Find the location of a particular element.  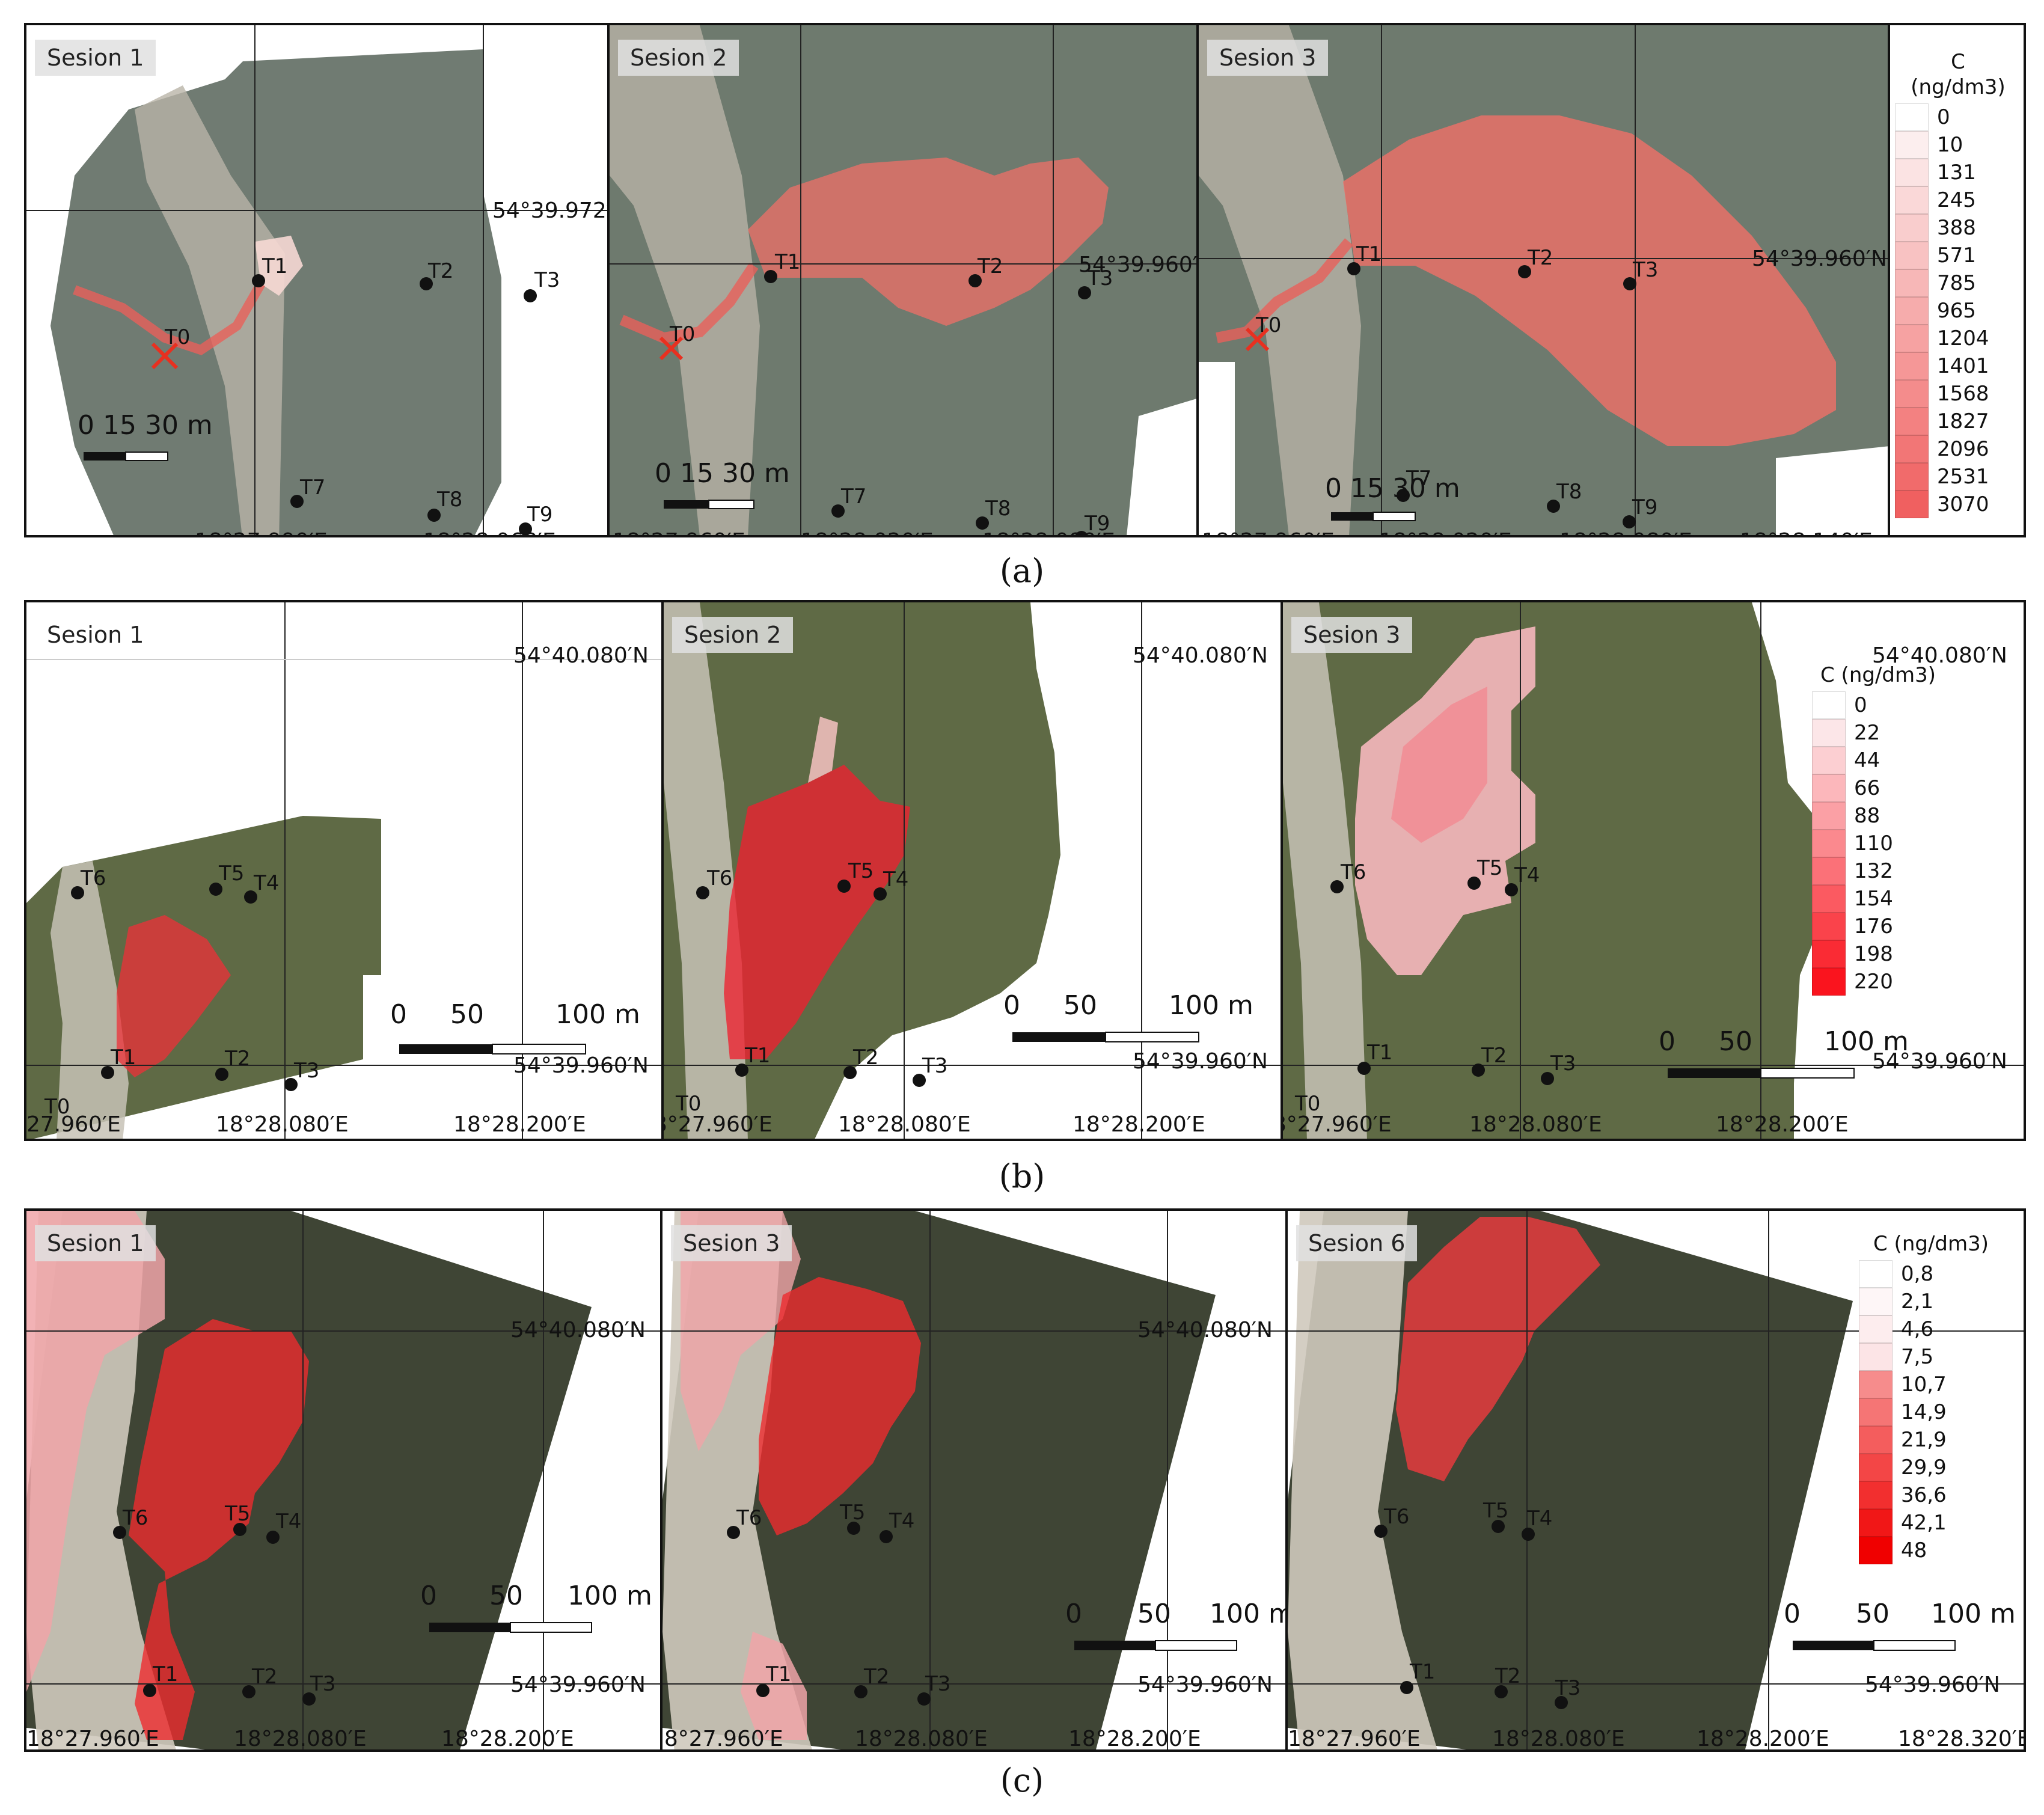

session-label: Sesion 1 is located at coordinates (95, 58).